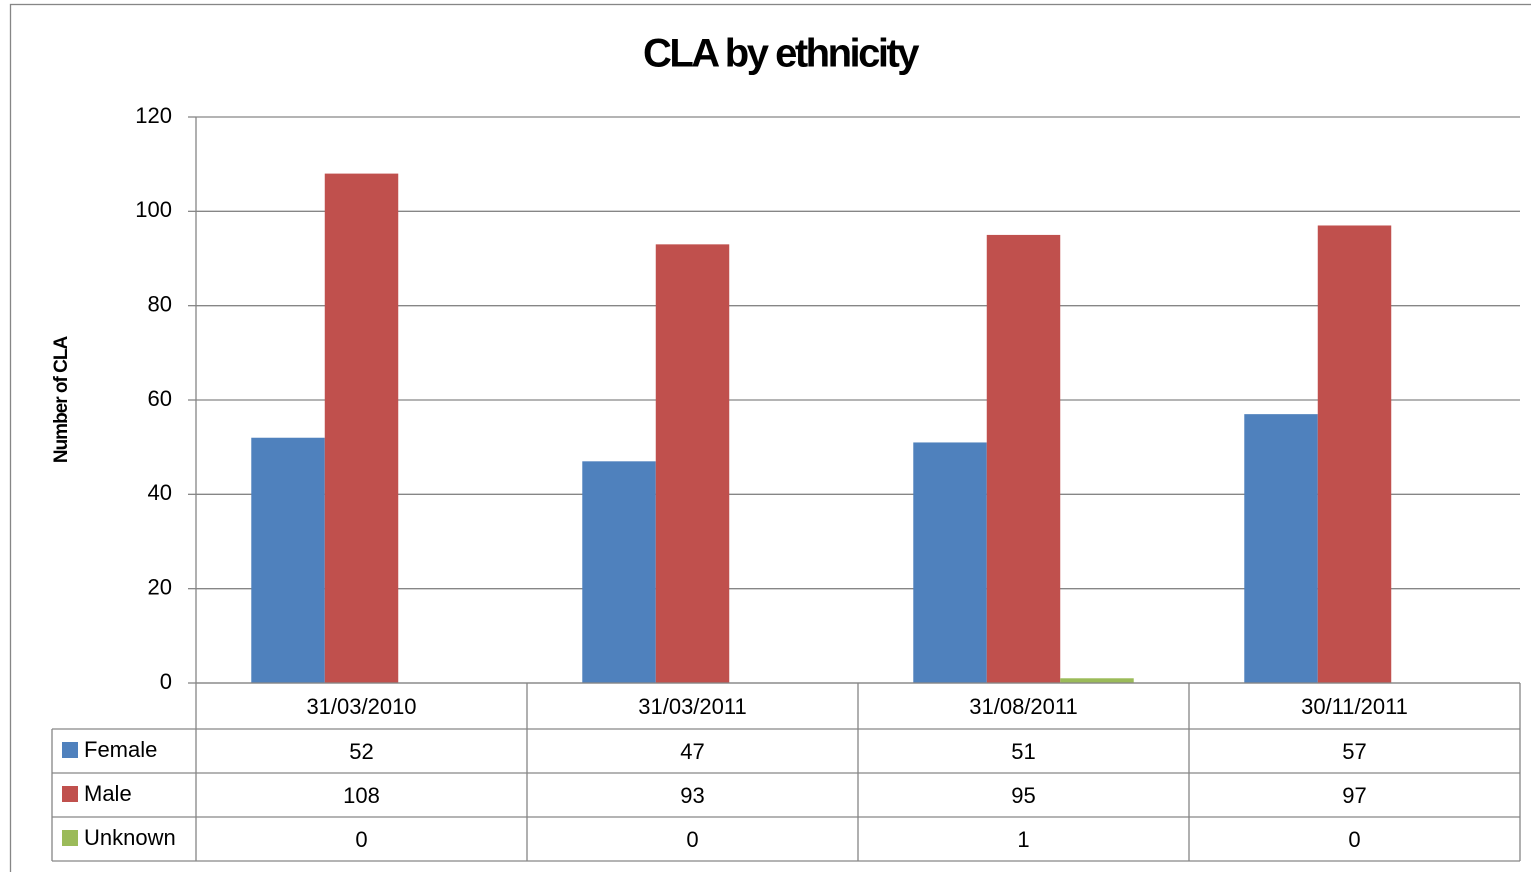 The image size is (1531, 872). I want to click on table-value: 95, so click(1023, 795).